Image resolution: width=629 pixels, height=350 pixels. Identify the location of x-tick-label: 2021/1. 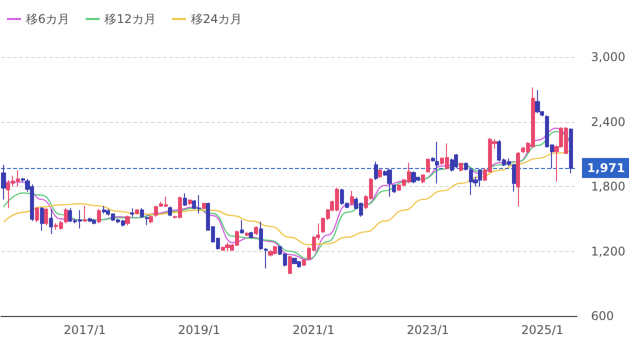
(313, 330).